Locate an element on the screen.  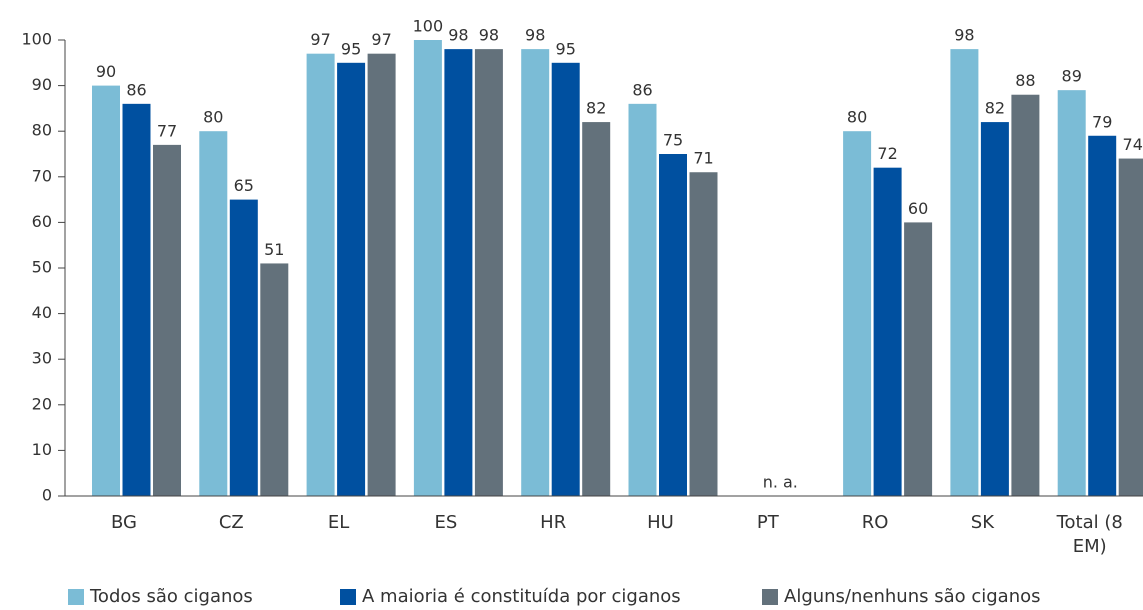
y-tick-label: 60 is located at coordinates (42, 221).